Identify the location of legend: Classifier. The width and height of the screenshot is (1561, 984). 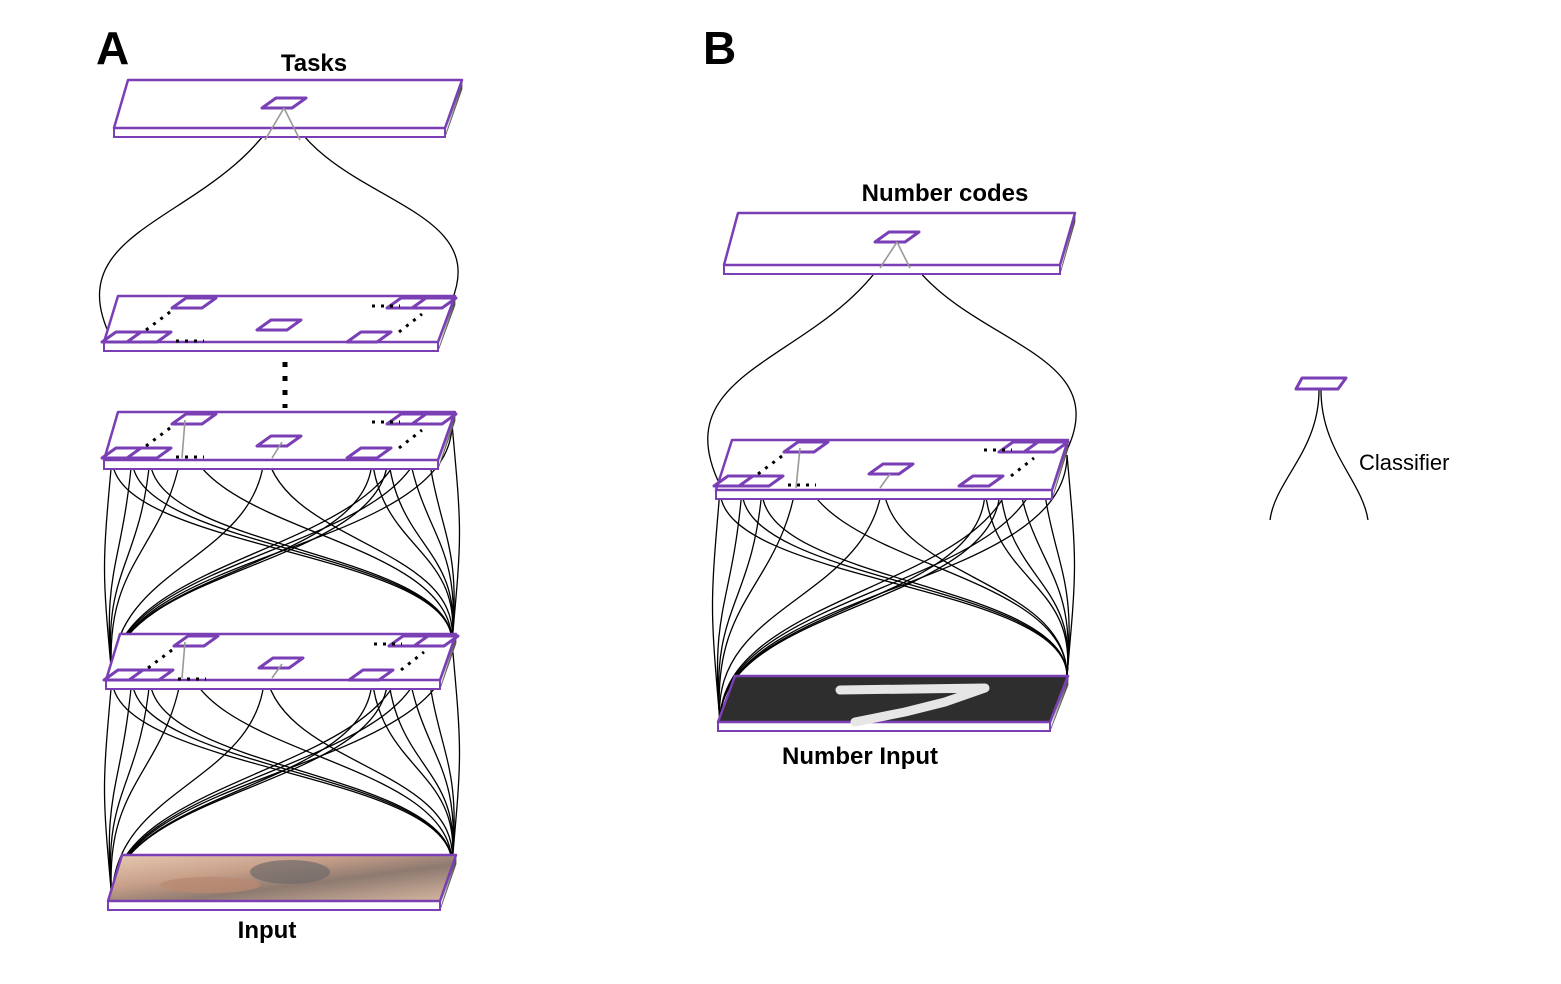
(1359, 448).